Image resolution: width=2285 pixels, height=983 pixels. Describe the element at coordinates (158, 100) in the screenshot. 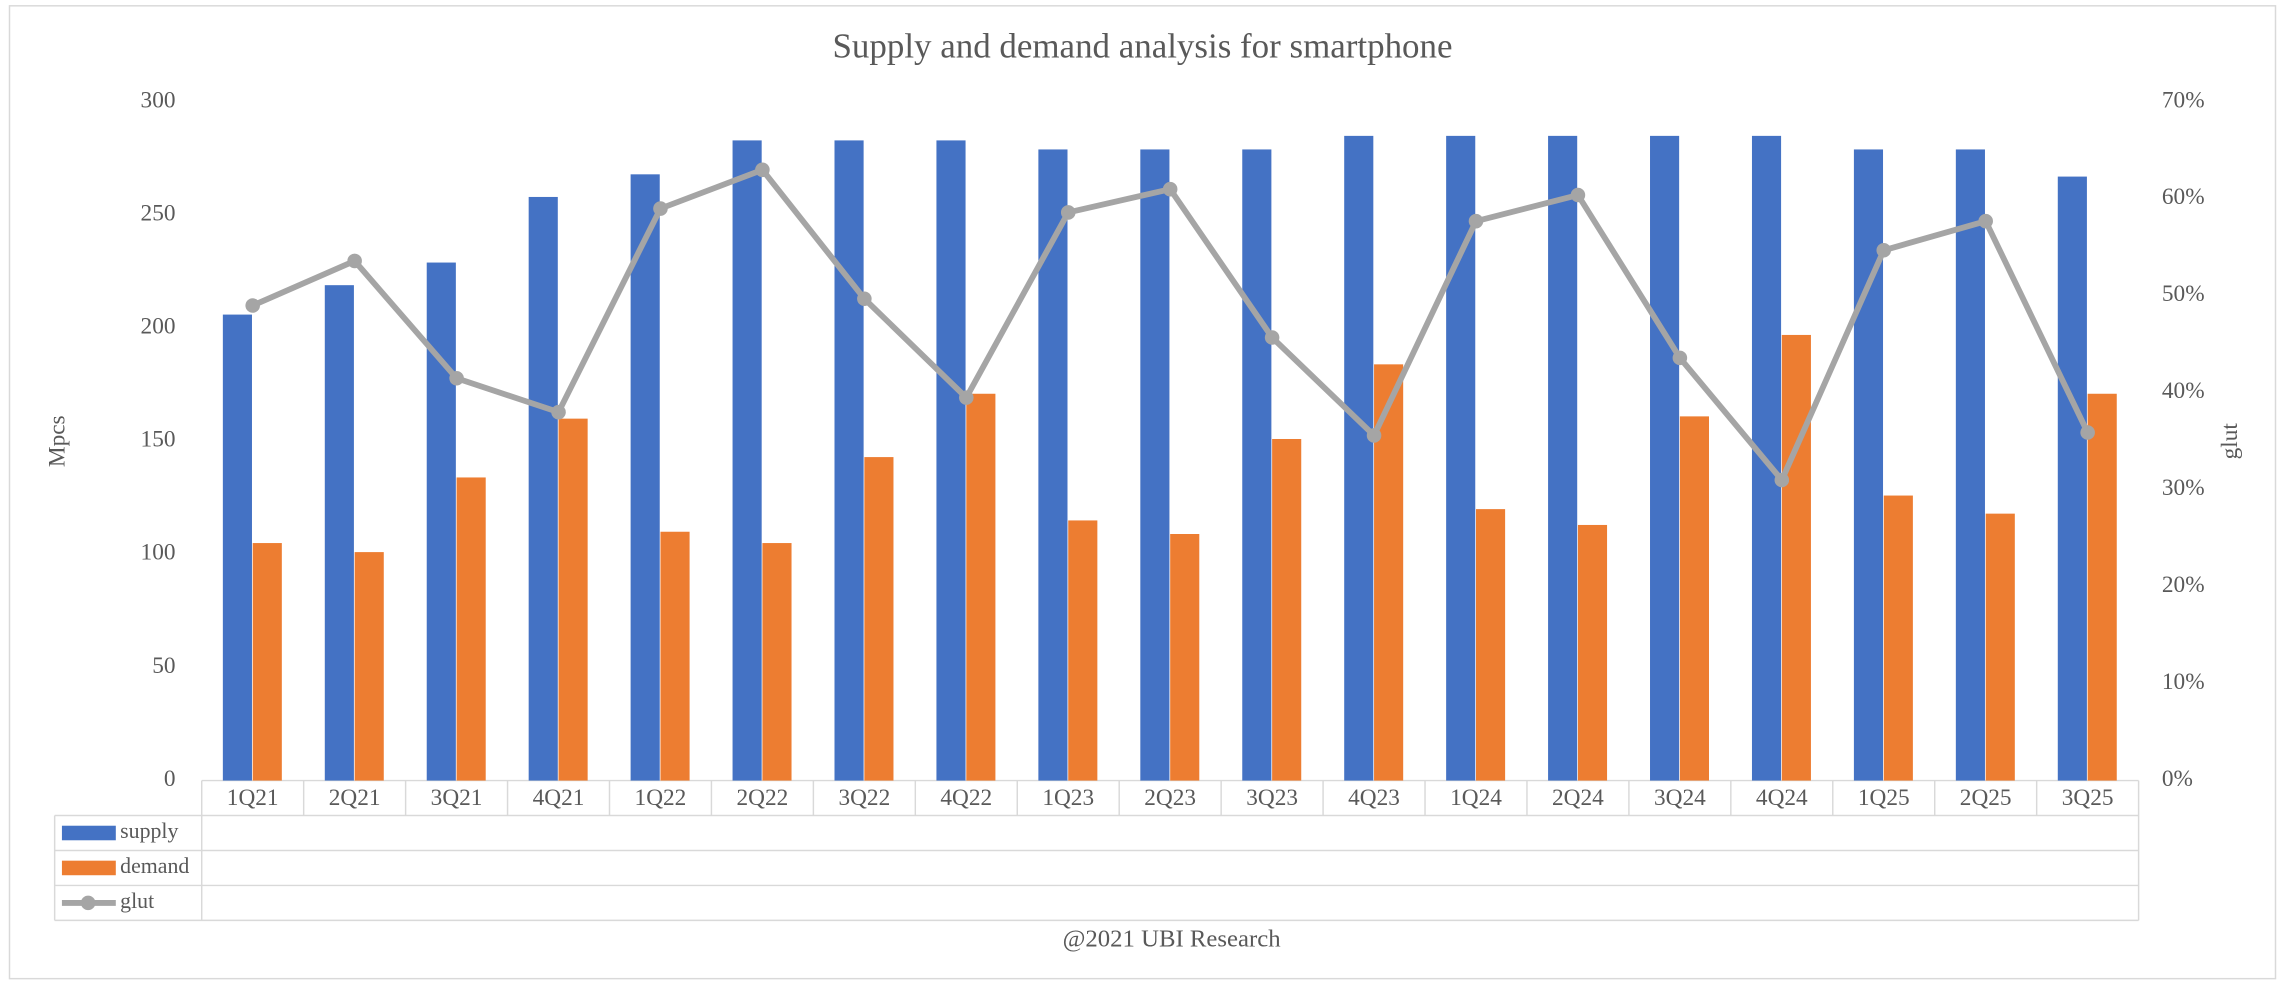

I see `y-tick-label: 300` at that location.